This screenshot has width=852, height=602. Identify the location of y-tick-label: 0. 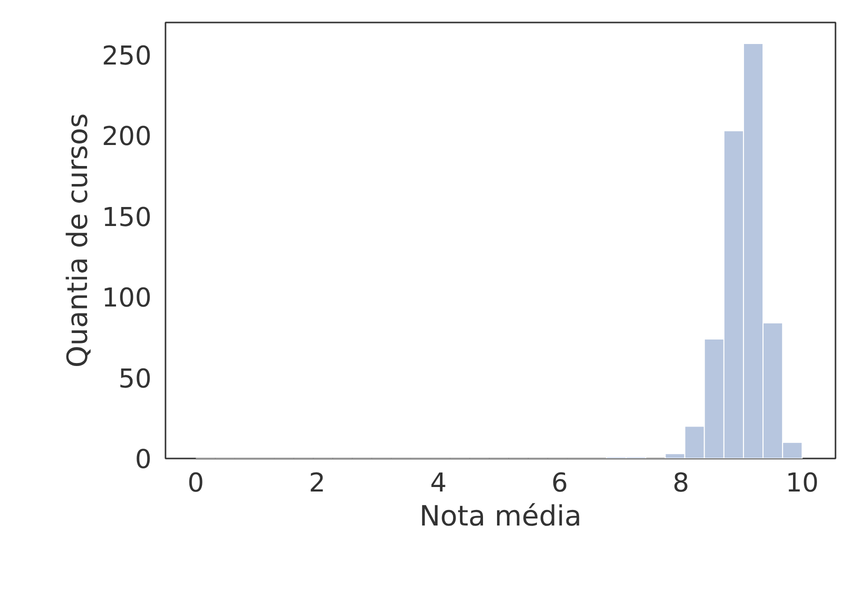
(143, 460).